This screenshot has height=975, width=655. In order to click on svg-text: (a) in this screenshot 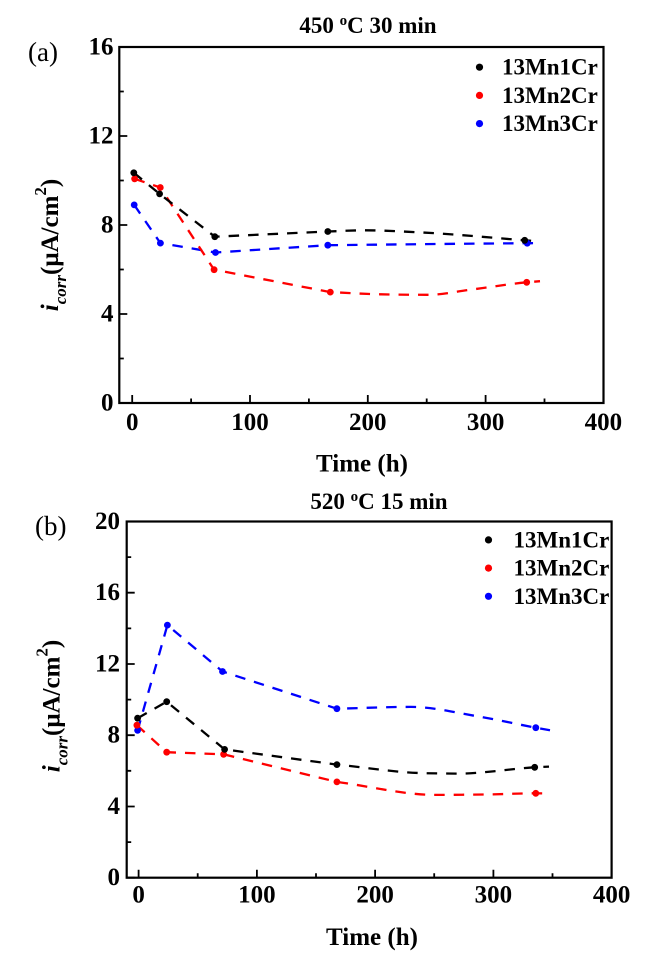, I will do `click(43, 52)`.